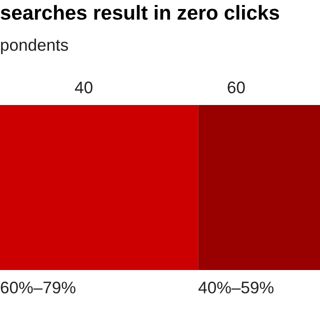 This screenshot has width=320, height=320. Describe the element at coordinates (140, 12) in the screenshot. I see `chart-title: searches result in zero clicks` at that location.